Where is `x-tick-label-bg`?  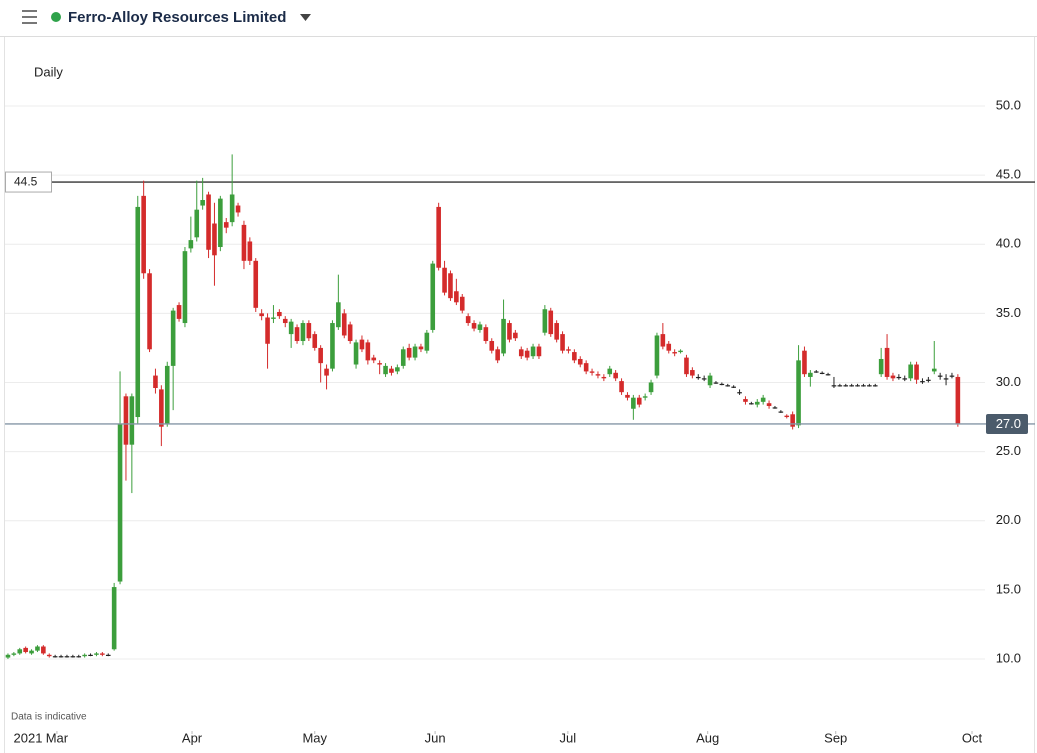
x-tick-label-bg is located at coordinates (28, 738).